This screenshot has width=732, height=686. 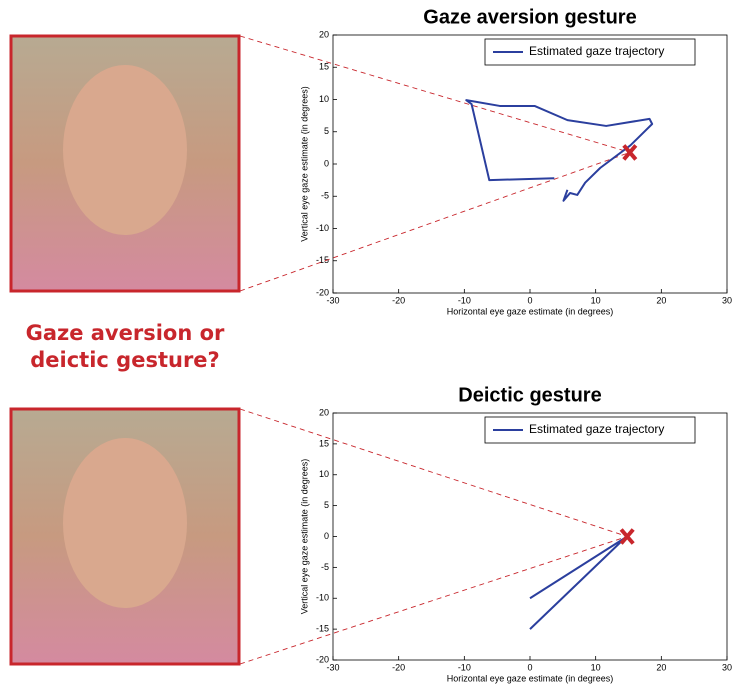 What do you see at coordinates (124, 360) in the screenshot?
I see `question-line: deictic gesture?` at bounding box center [124, 360].